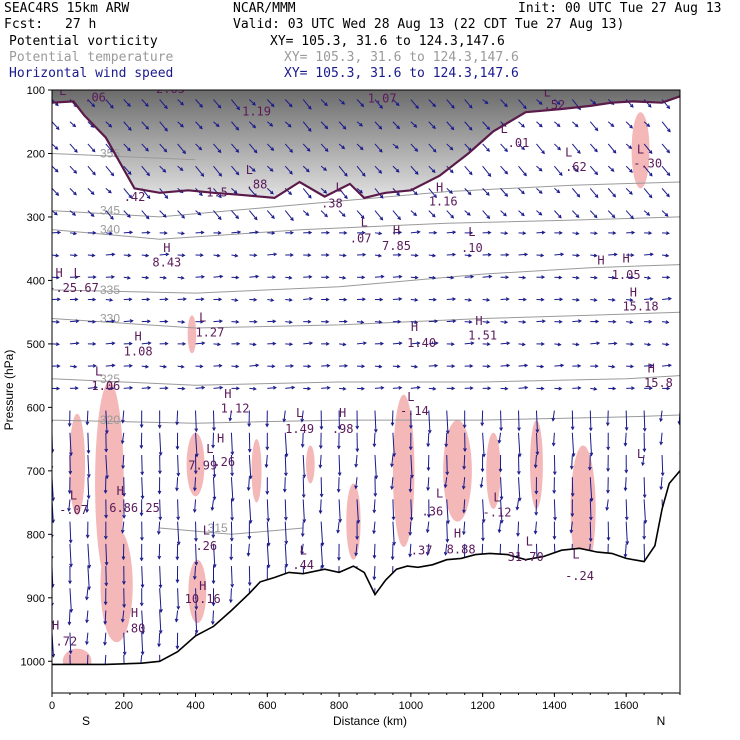  What do you see at coordinates (370, 721) in the screenshot?
I see `x-axis-label: Distance (km)` at bounding box center [370, 721].